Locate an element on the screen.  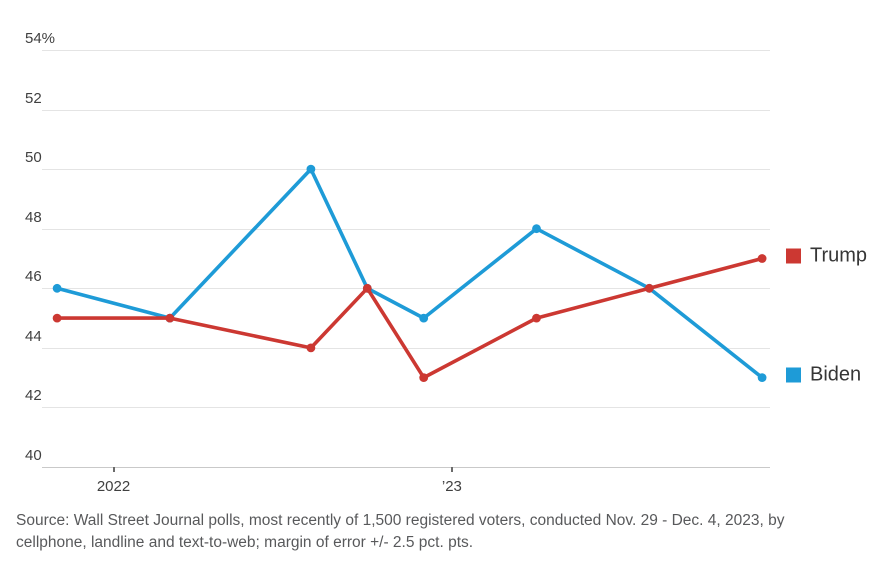
data-point-trump-nov-2021 is located at coordinates (57, 318).